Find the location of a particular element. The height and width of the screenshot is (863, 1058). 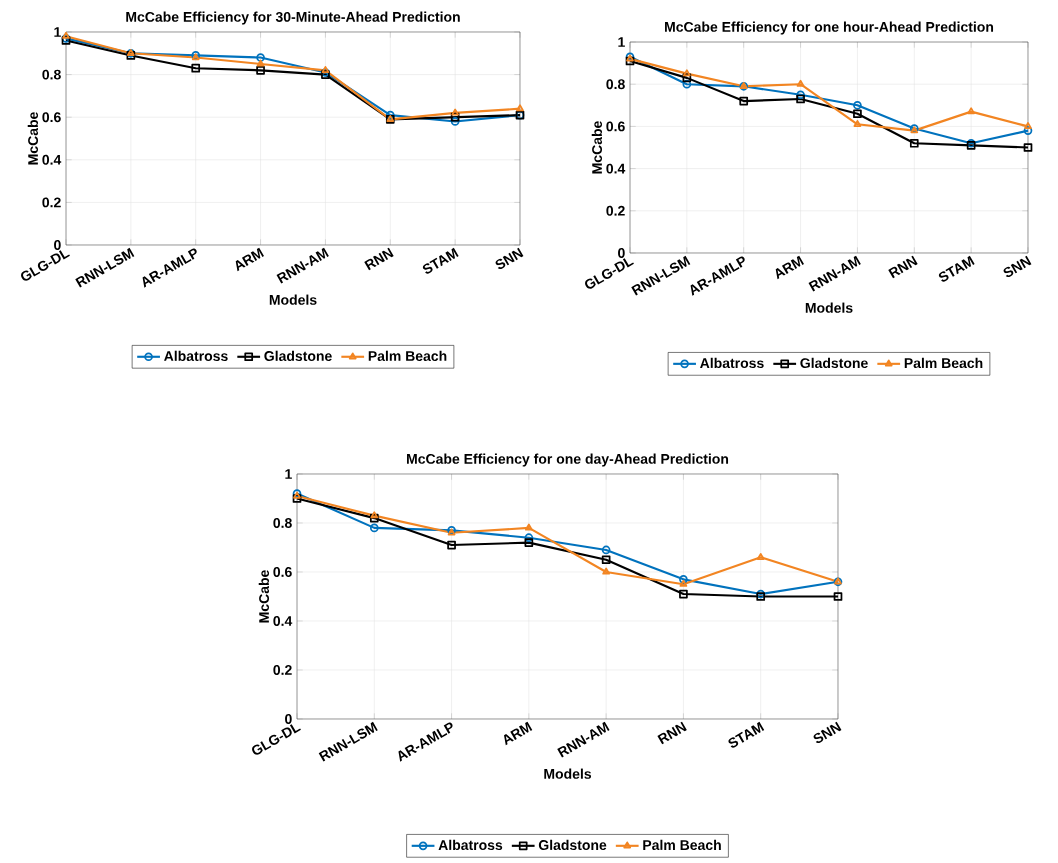

chart-title: McCabe Efficiency for 30-Minute-Ahead Prediction is located at coordinates (293, 18).